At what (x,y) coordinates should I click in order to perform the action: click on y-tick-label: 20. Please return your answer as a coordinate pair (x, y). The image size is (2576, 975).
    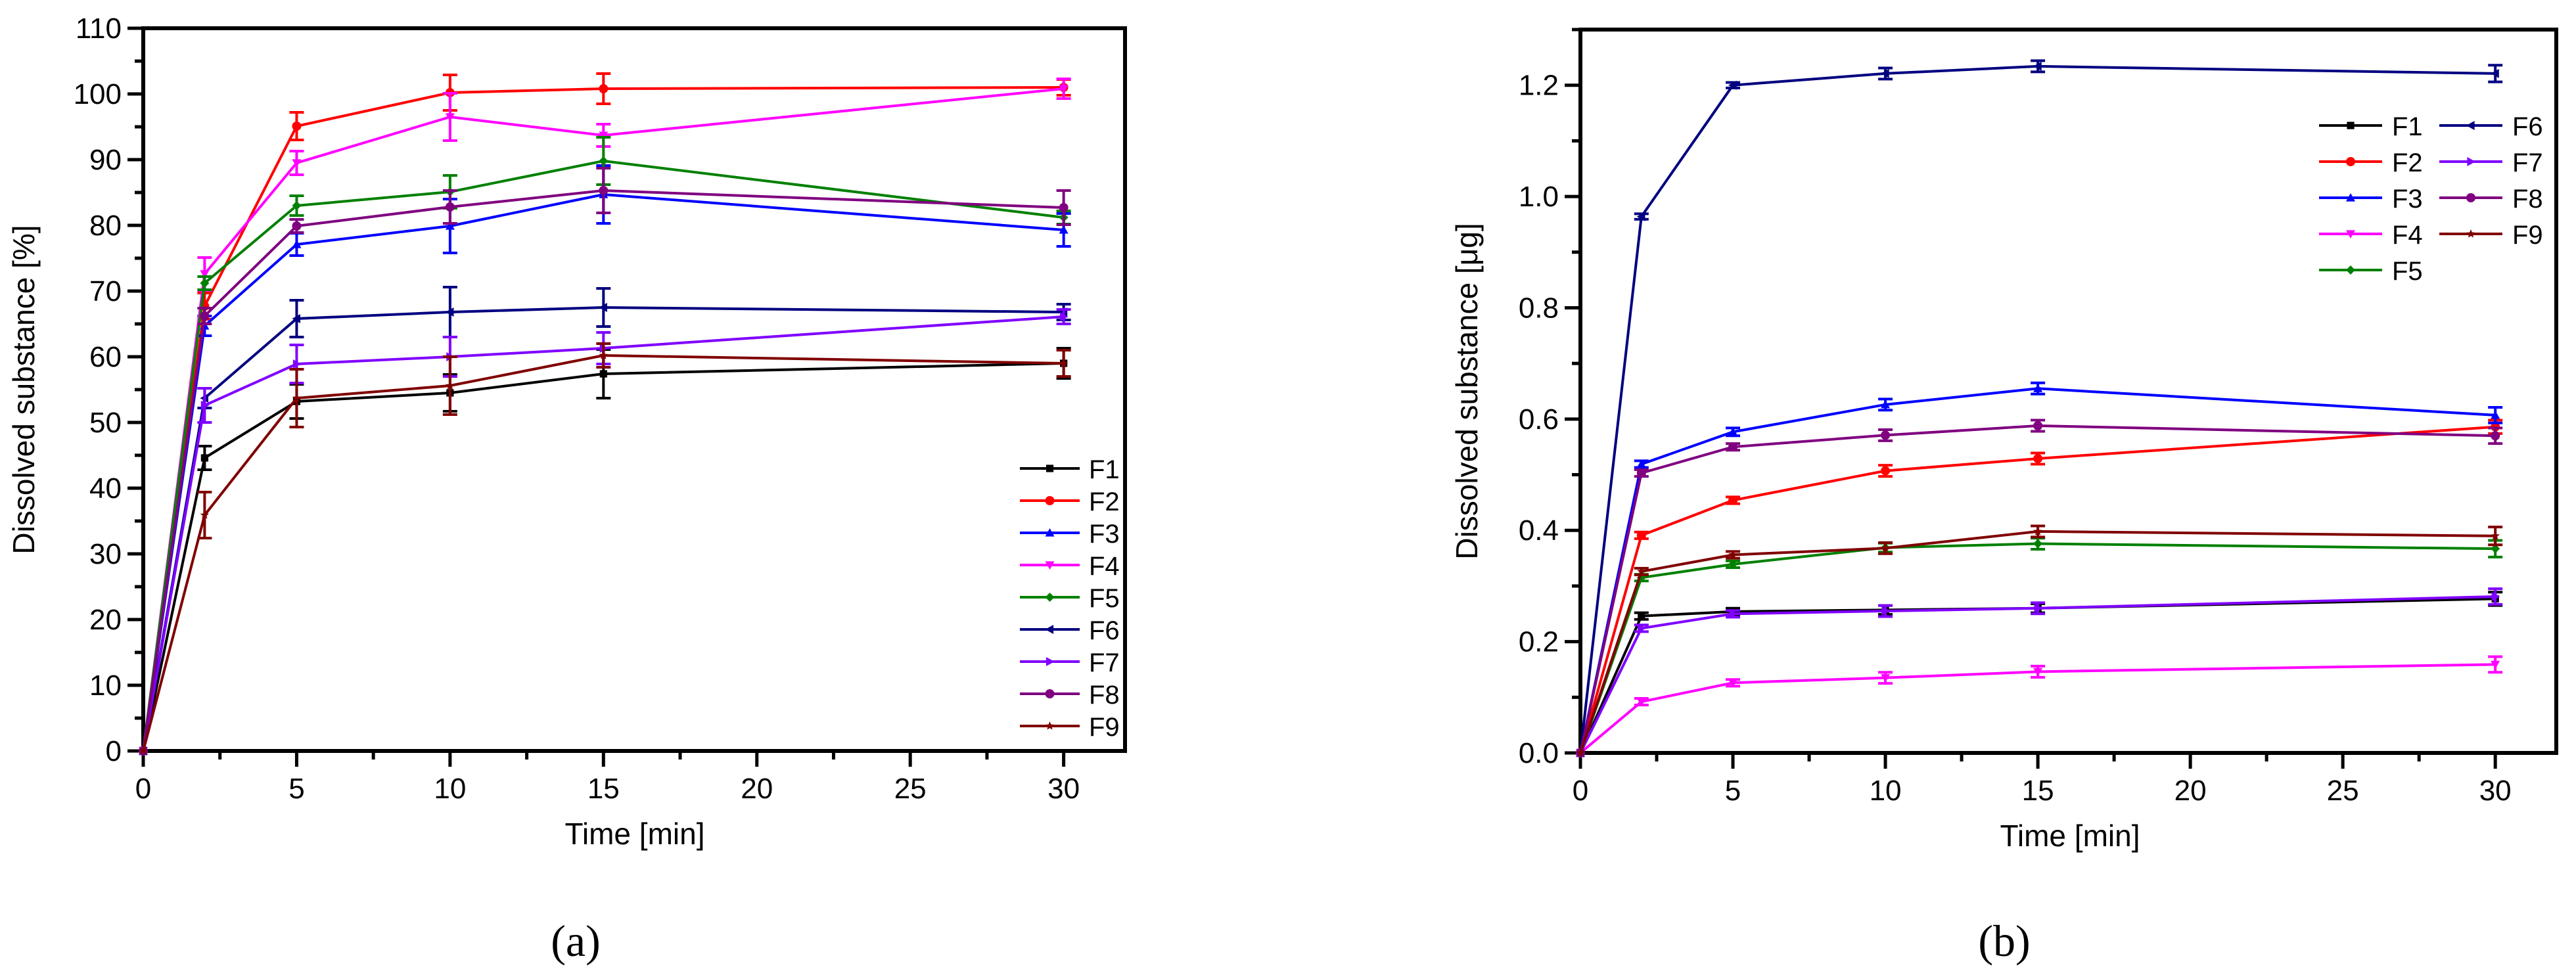
    Looking at the image, I should click on (105, 620).